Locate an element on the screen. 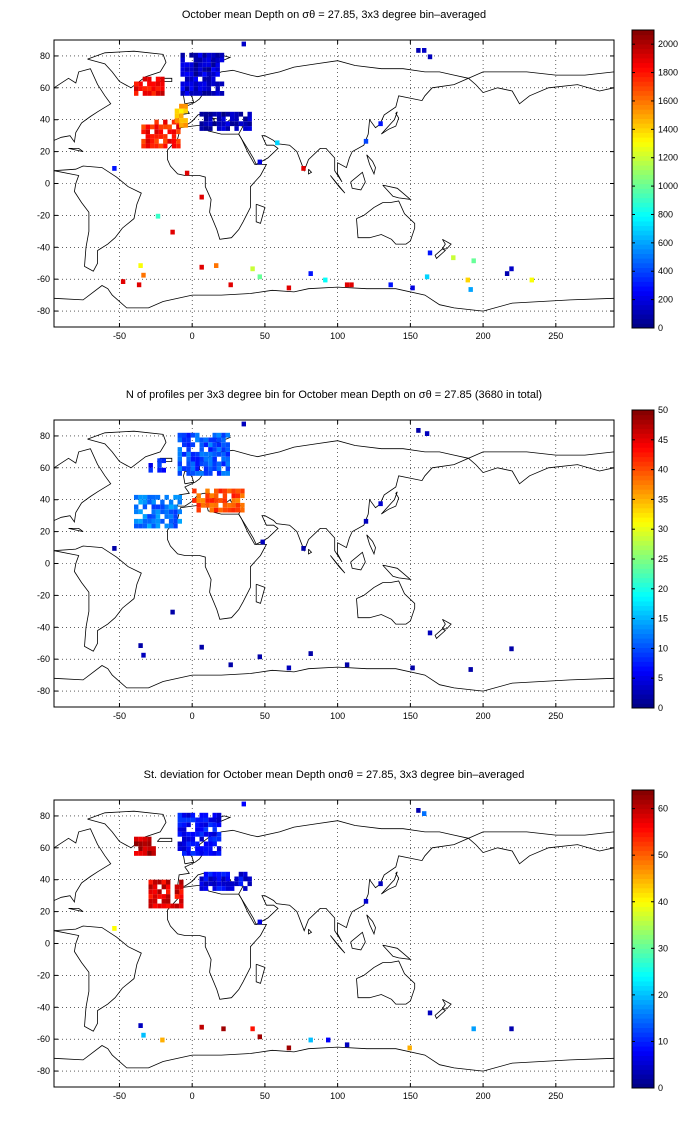 The height and width of the screenshot is (1140, 696). colorbar-frame is located at coordinates (643, 939).